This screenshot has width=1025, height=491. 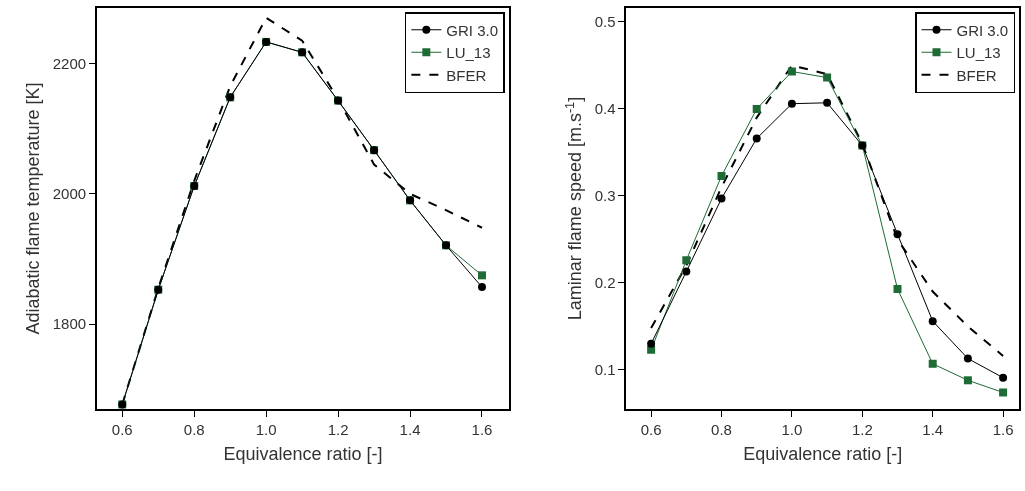 What do you see at coordinates (605, 283) in the screenshot?
I see `y-tick-label: 0.2` at bounding box center [605, 283].